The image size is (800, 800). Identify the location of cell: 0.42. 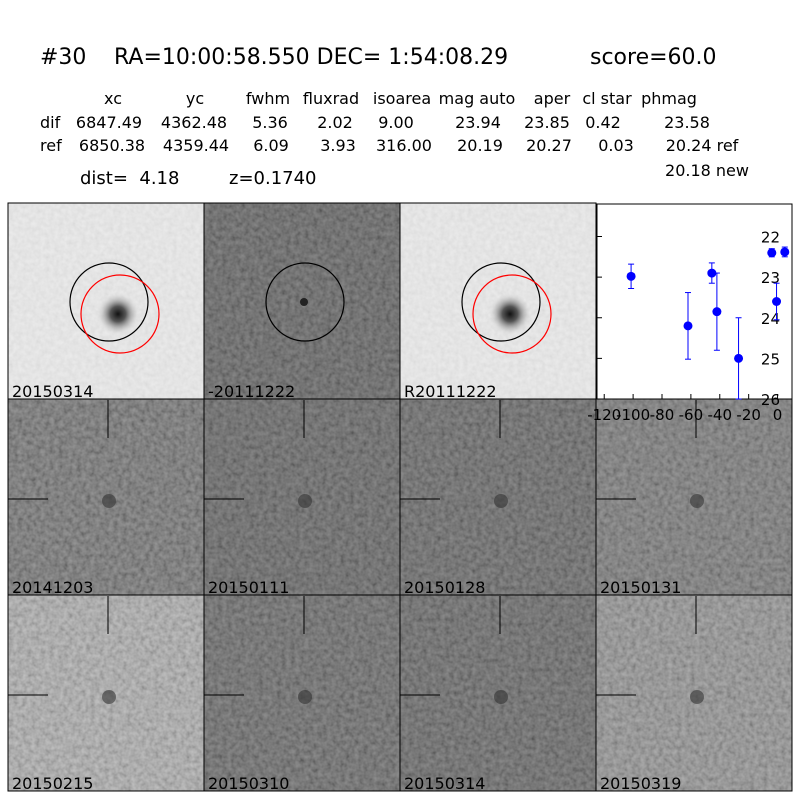
(603, 122).